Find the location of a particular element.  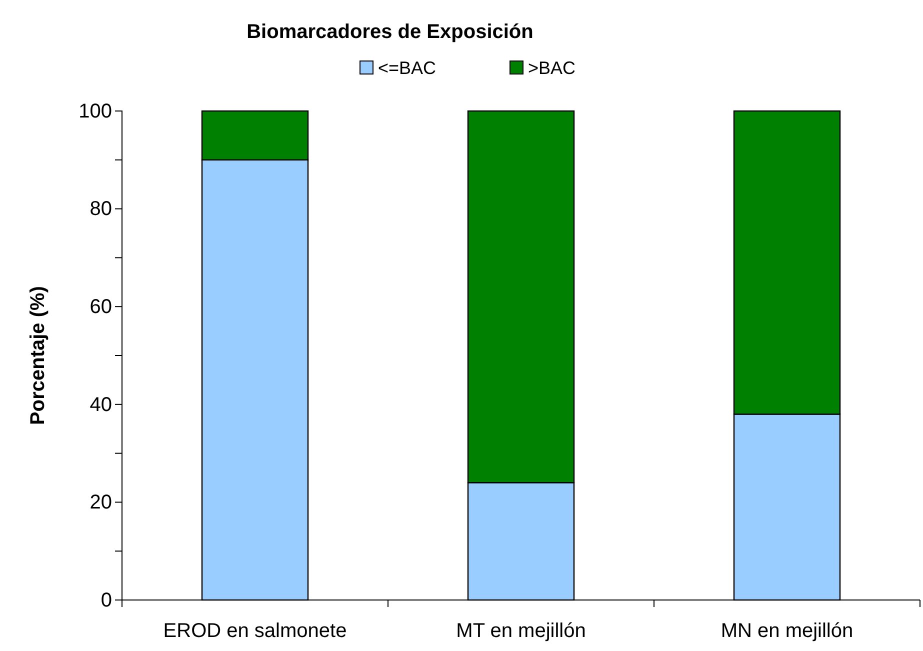

x-tick-label: MN en mejillón is located at coordinates (787, 631).